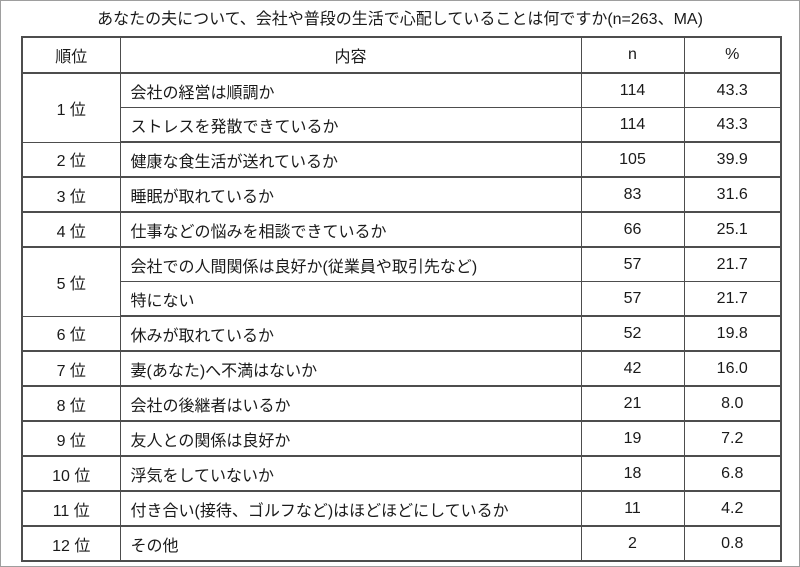 This screenshot has width=800, height=567. I want to click on pct-cell: 4.2, so click(732, 508).